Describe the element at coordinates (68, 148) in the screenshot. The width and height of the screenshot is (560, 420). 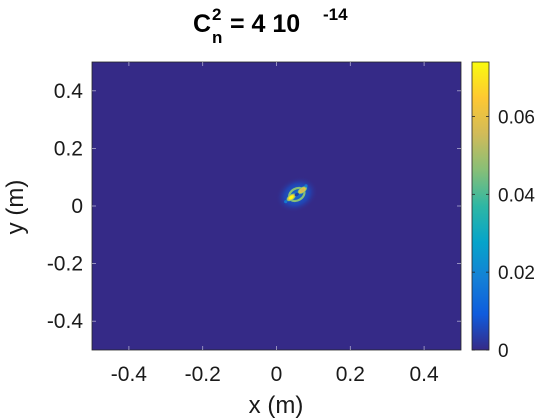
I see `y-tick-label: 0.2` at that location.